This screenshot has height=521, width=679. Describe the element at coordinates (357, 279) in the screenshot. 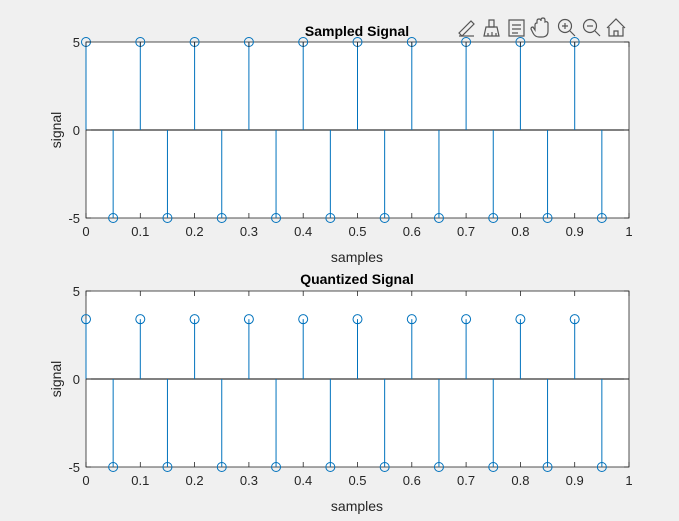

I see `chart-title: Quantized Signal` at that location.